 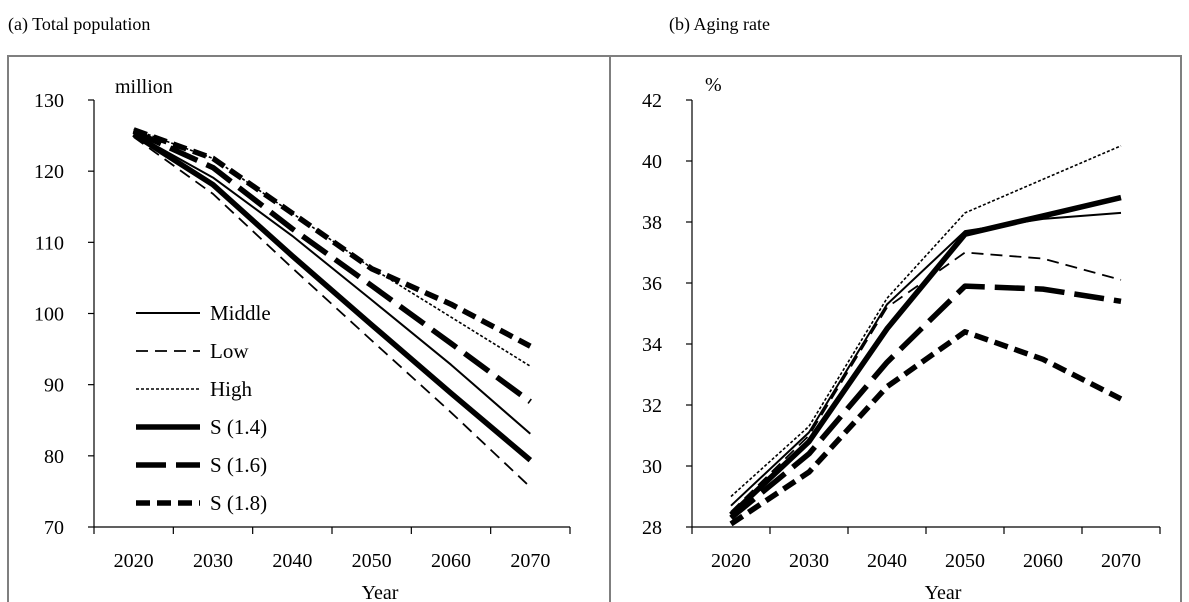 I want to click on series-line-high, so click(x=332, y=247).